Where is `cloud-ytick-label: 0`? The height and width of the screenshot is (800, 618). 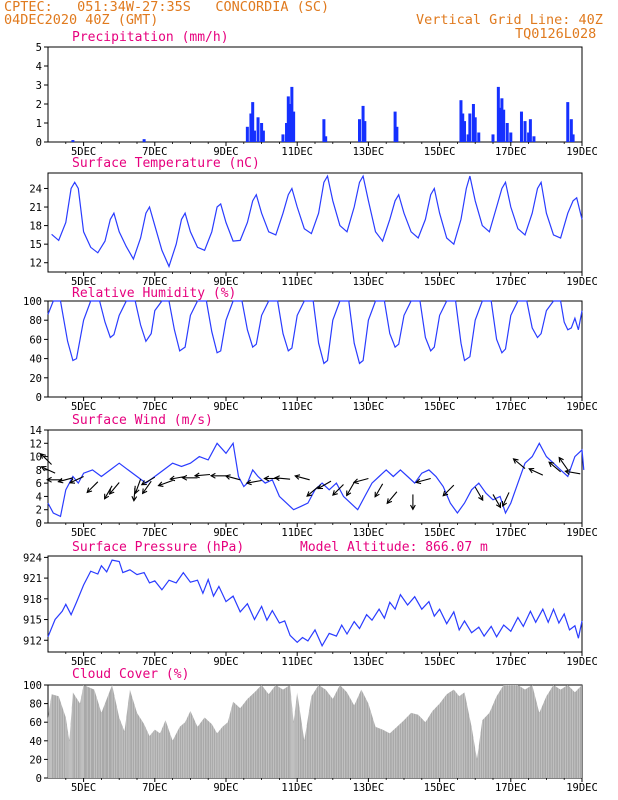 cloud-ytick-label: 0 is located at coordinates (39, 779).